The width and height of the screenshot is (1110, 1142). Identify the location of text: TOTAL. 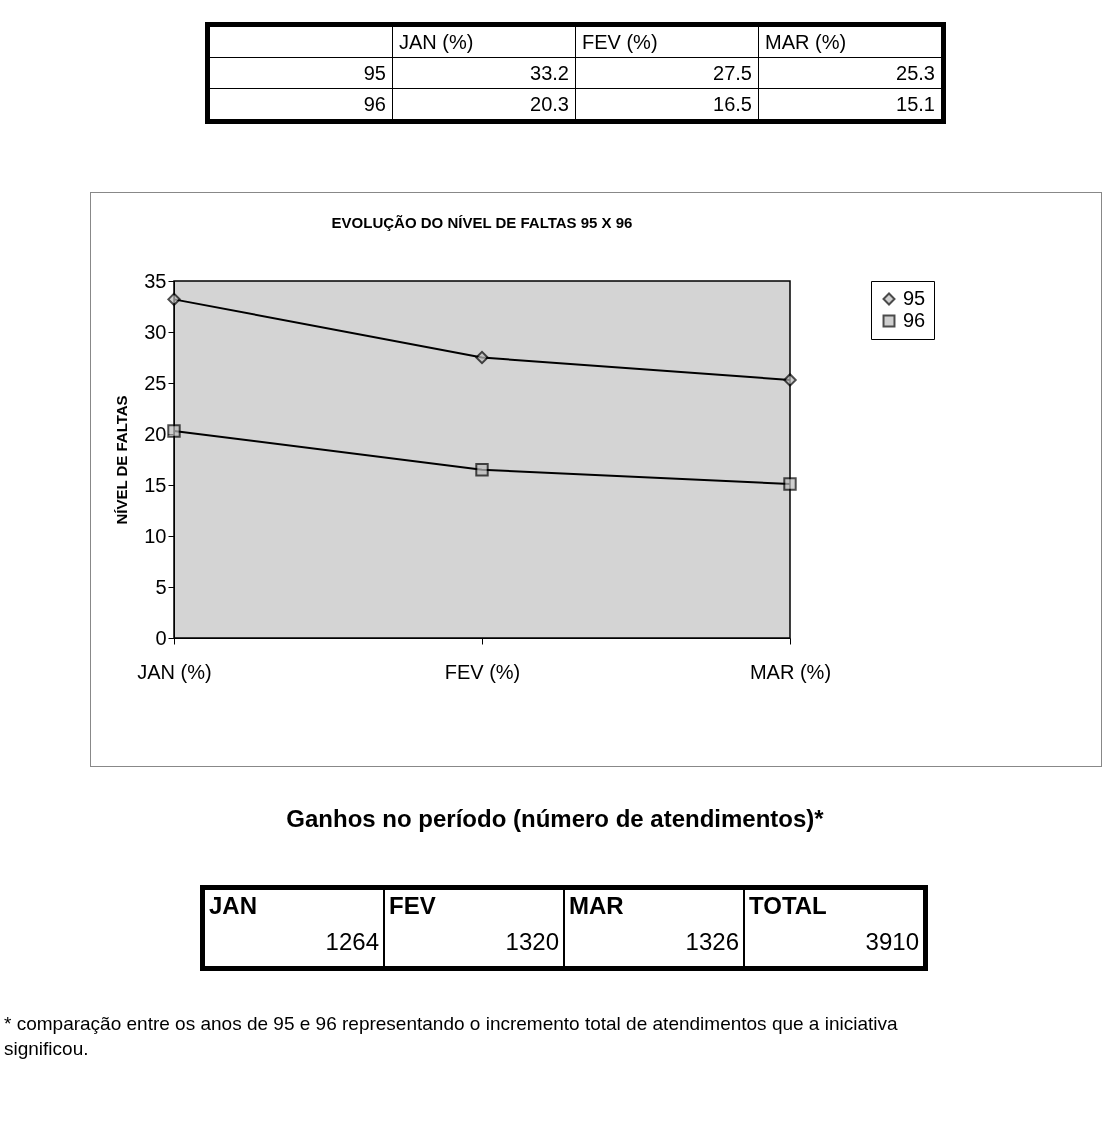
(788, 906).